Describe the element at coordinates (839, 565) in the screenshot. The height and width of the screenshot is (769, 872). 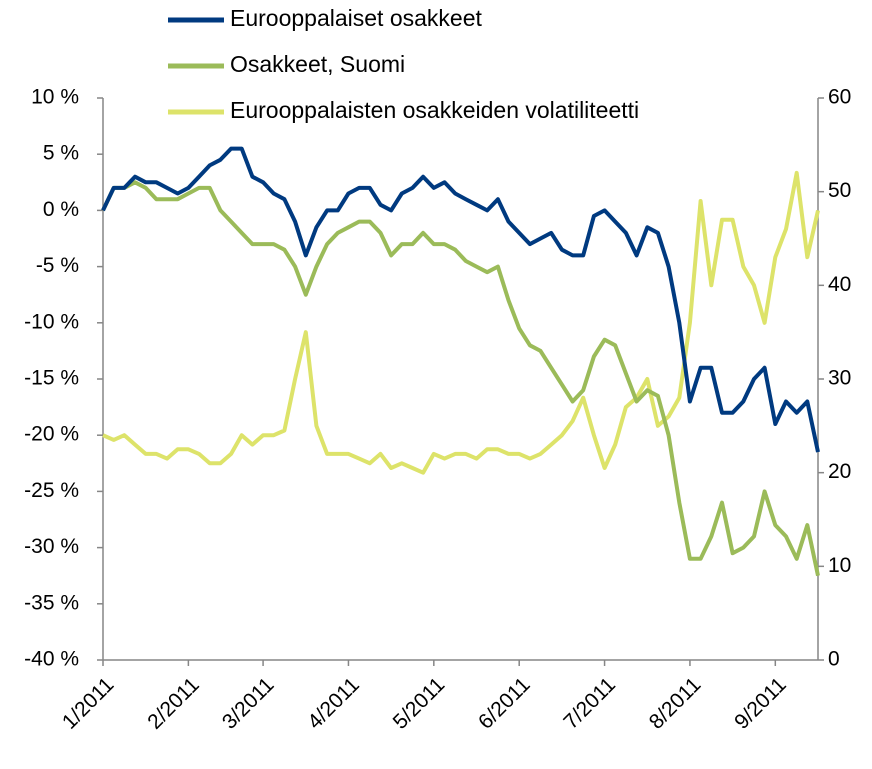
I see `y2-tick-label: 10` at that location.